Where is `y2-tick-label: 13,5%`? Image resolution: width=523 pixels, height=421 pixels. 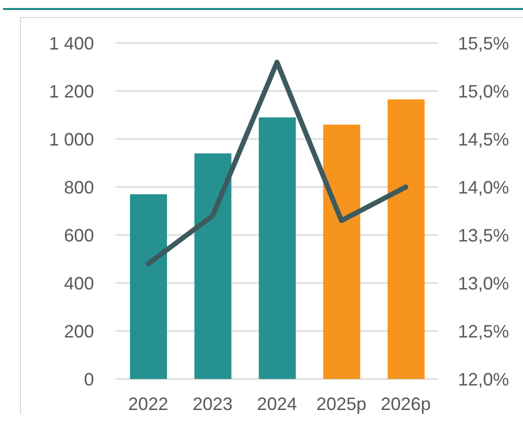
y2-tick-label: 13,5% is located at coordinates (484, 235).